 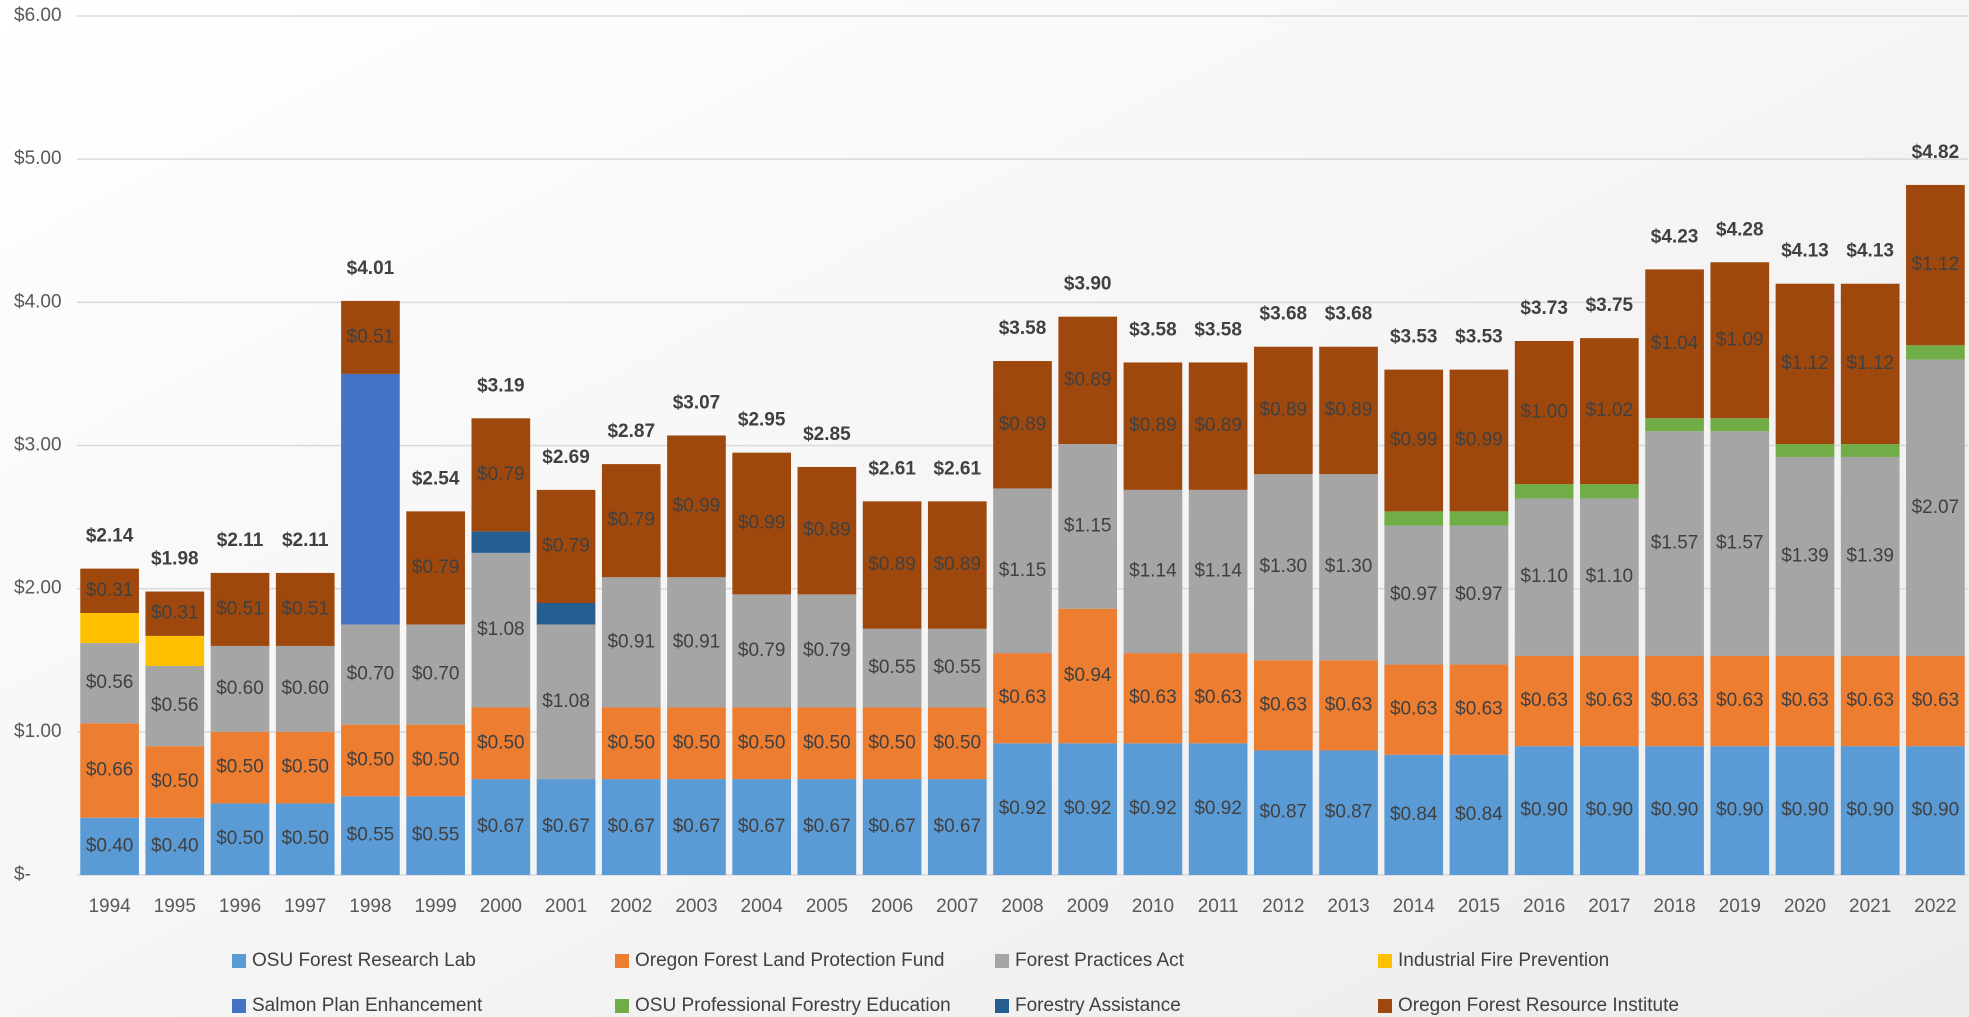 I want to click on x-tick-label: 2017, so click(x=1609, y=906).